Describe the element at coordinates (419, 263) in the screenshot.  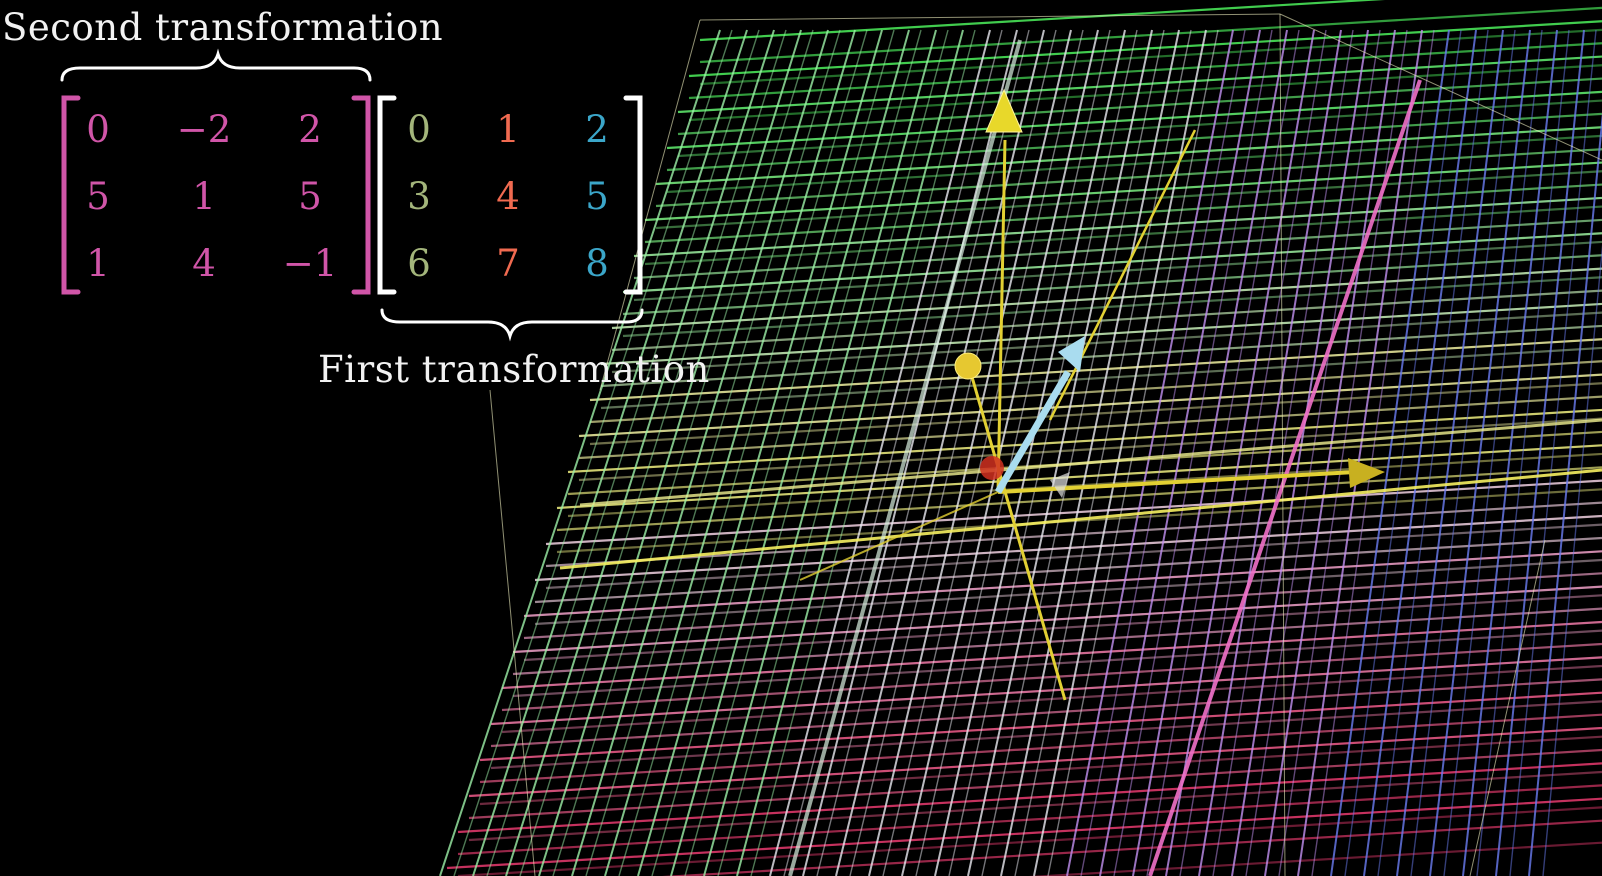
I see `first_transformation-cell-r3c1: 6` at that location.